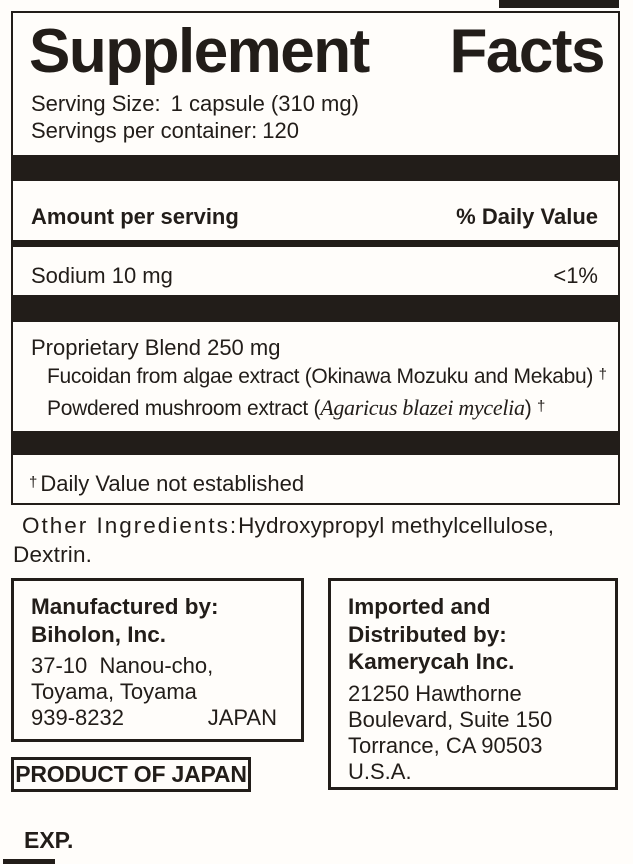 This screenshot has width=633, height=864. Describe the element at coordinates (264, 103) in the screenshot. I see `serving-size-value: 1 capsule (310 mg)` at that location.